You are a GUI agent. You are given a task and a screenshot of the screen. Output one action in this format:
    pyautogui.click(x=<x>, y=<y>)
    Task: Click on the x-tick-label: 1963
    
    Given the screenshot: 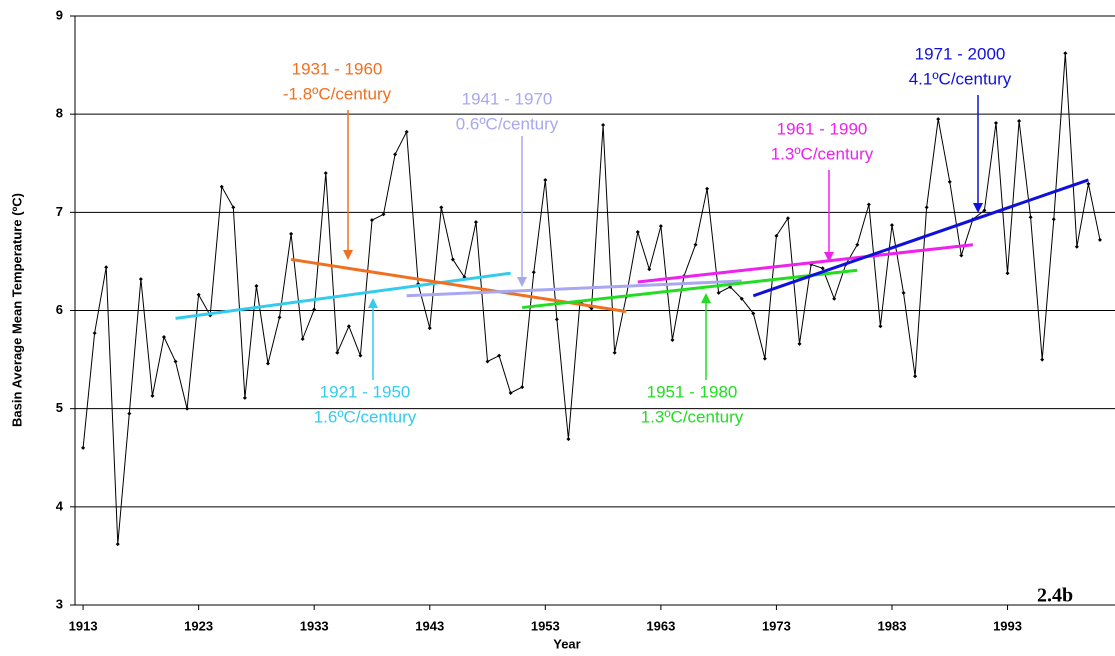 What is the action you would take?
    pyautogui.click(x=660, y=625)
    